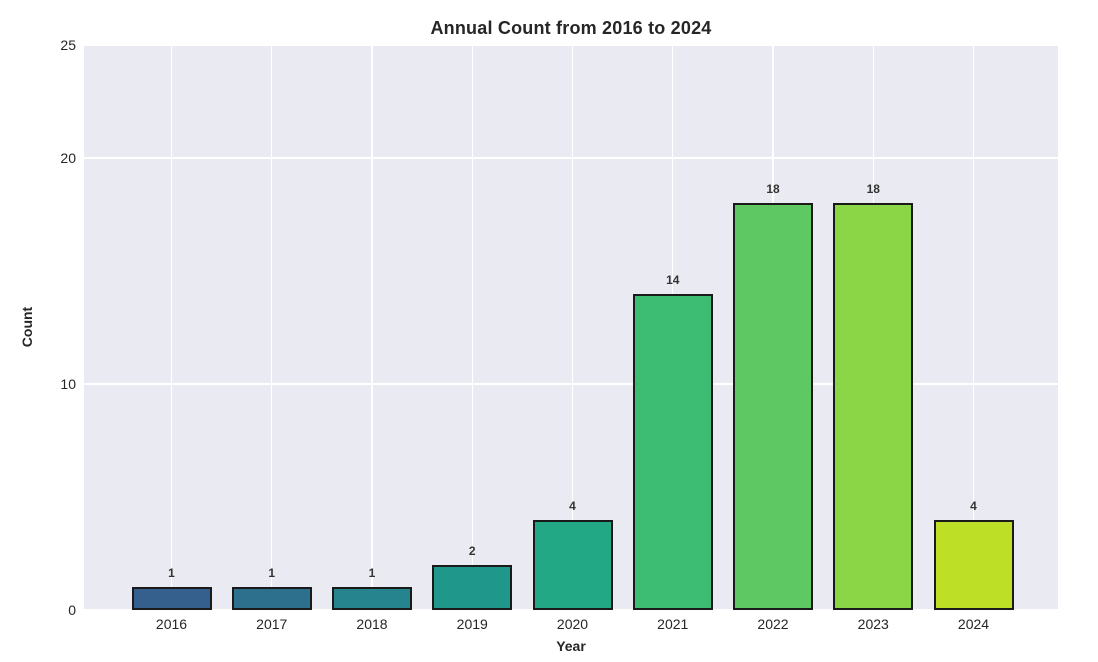 The height and width of the screenshot is (662, 1098). I want to click on x-tick-label: 2020, so click(572, 624).